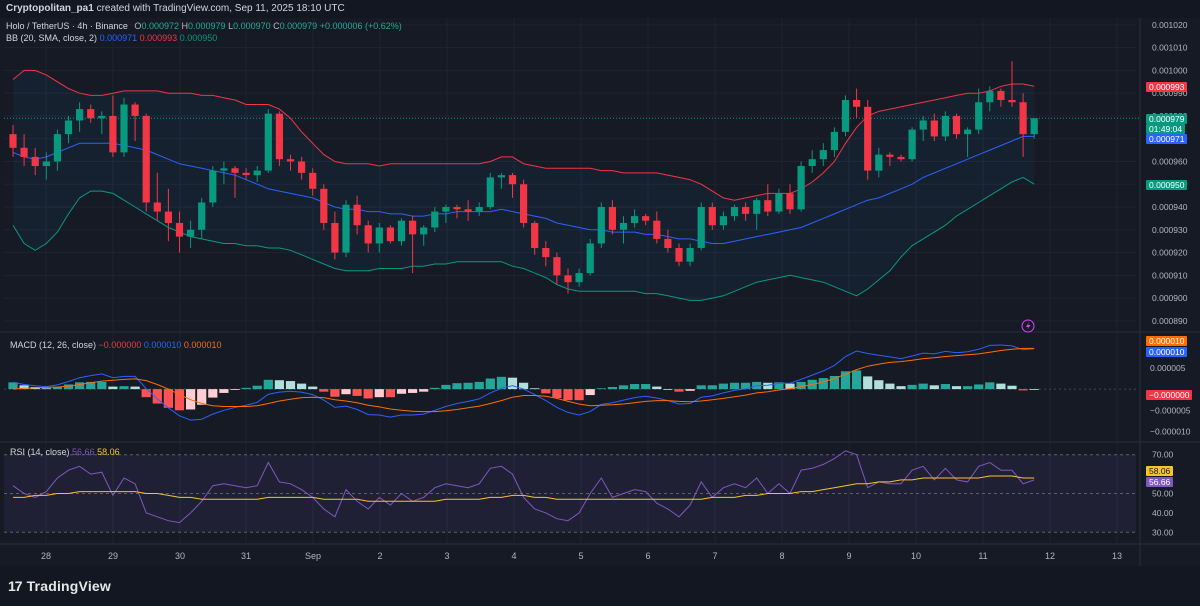 The width and height of the screenshot is (1200, 606). I want to click on rsi-axis-tick: 40.00, so click(1163, 513).